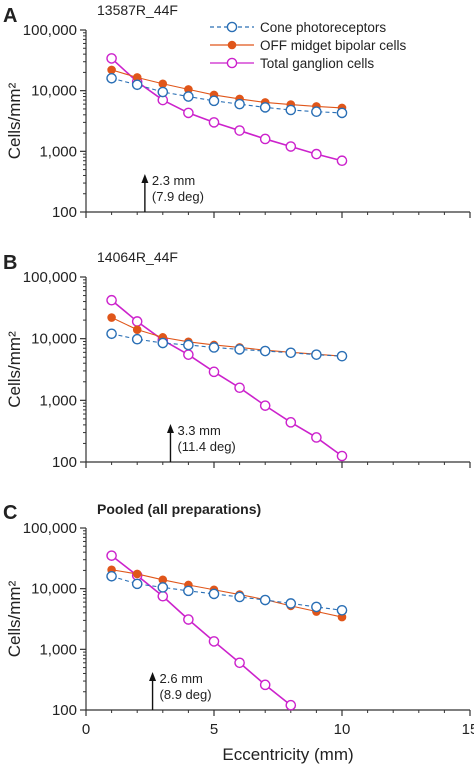 The image size is (474, 768). Describe the element at coordinates (10, 263) in the screenshot. I see `panel-letter: B` at that location.